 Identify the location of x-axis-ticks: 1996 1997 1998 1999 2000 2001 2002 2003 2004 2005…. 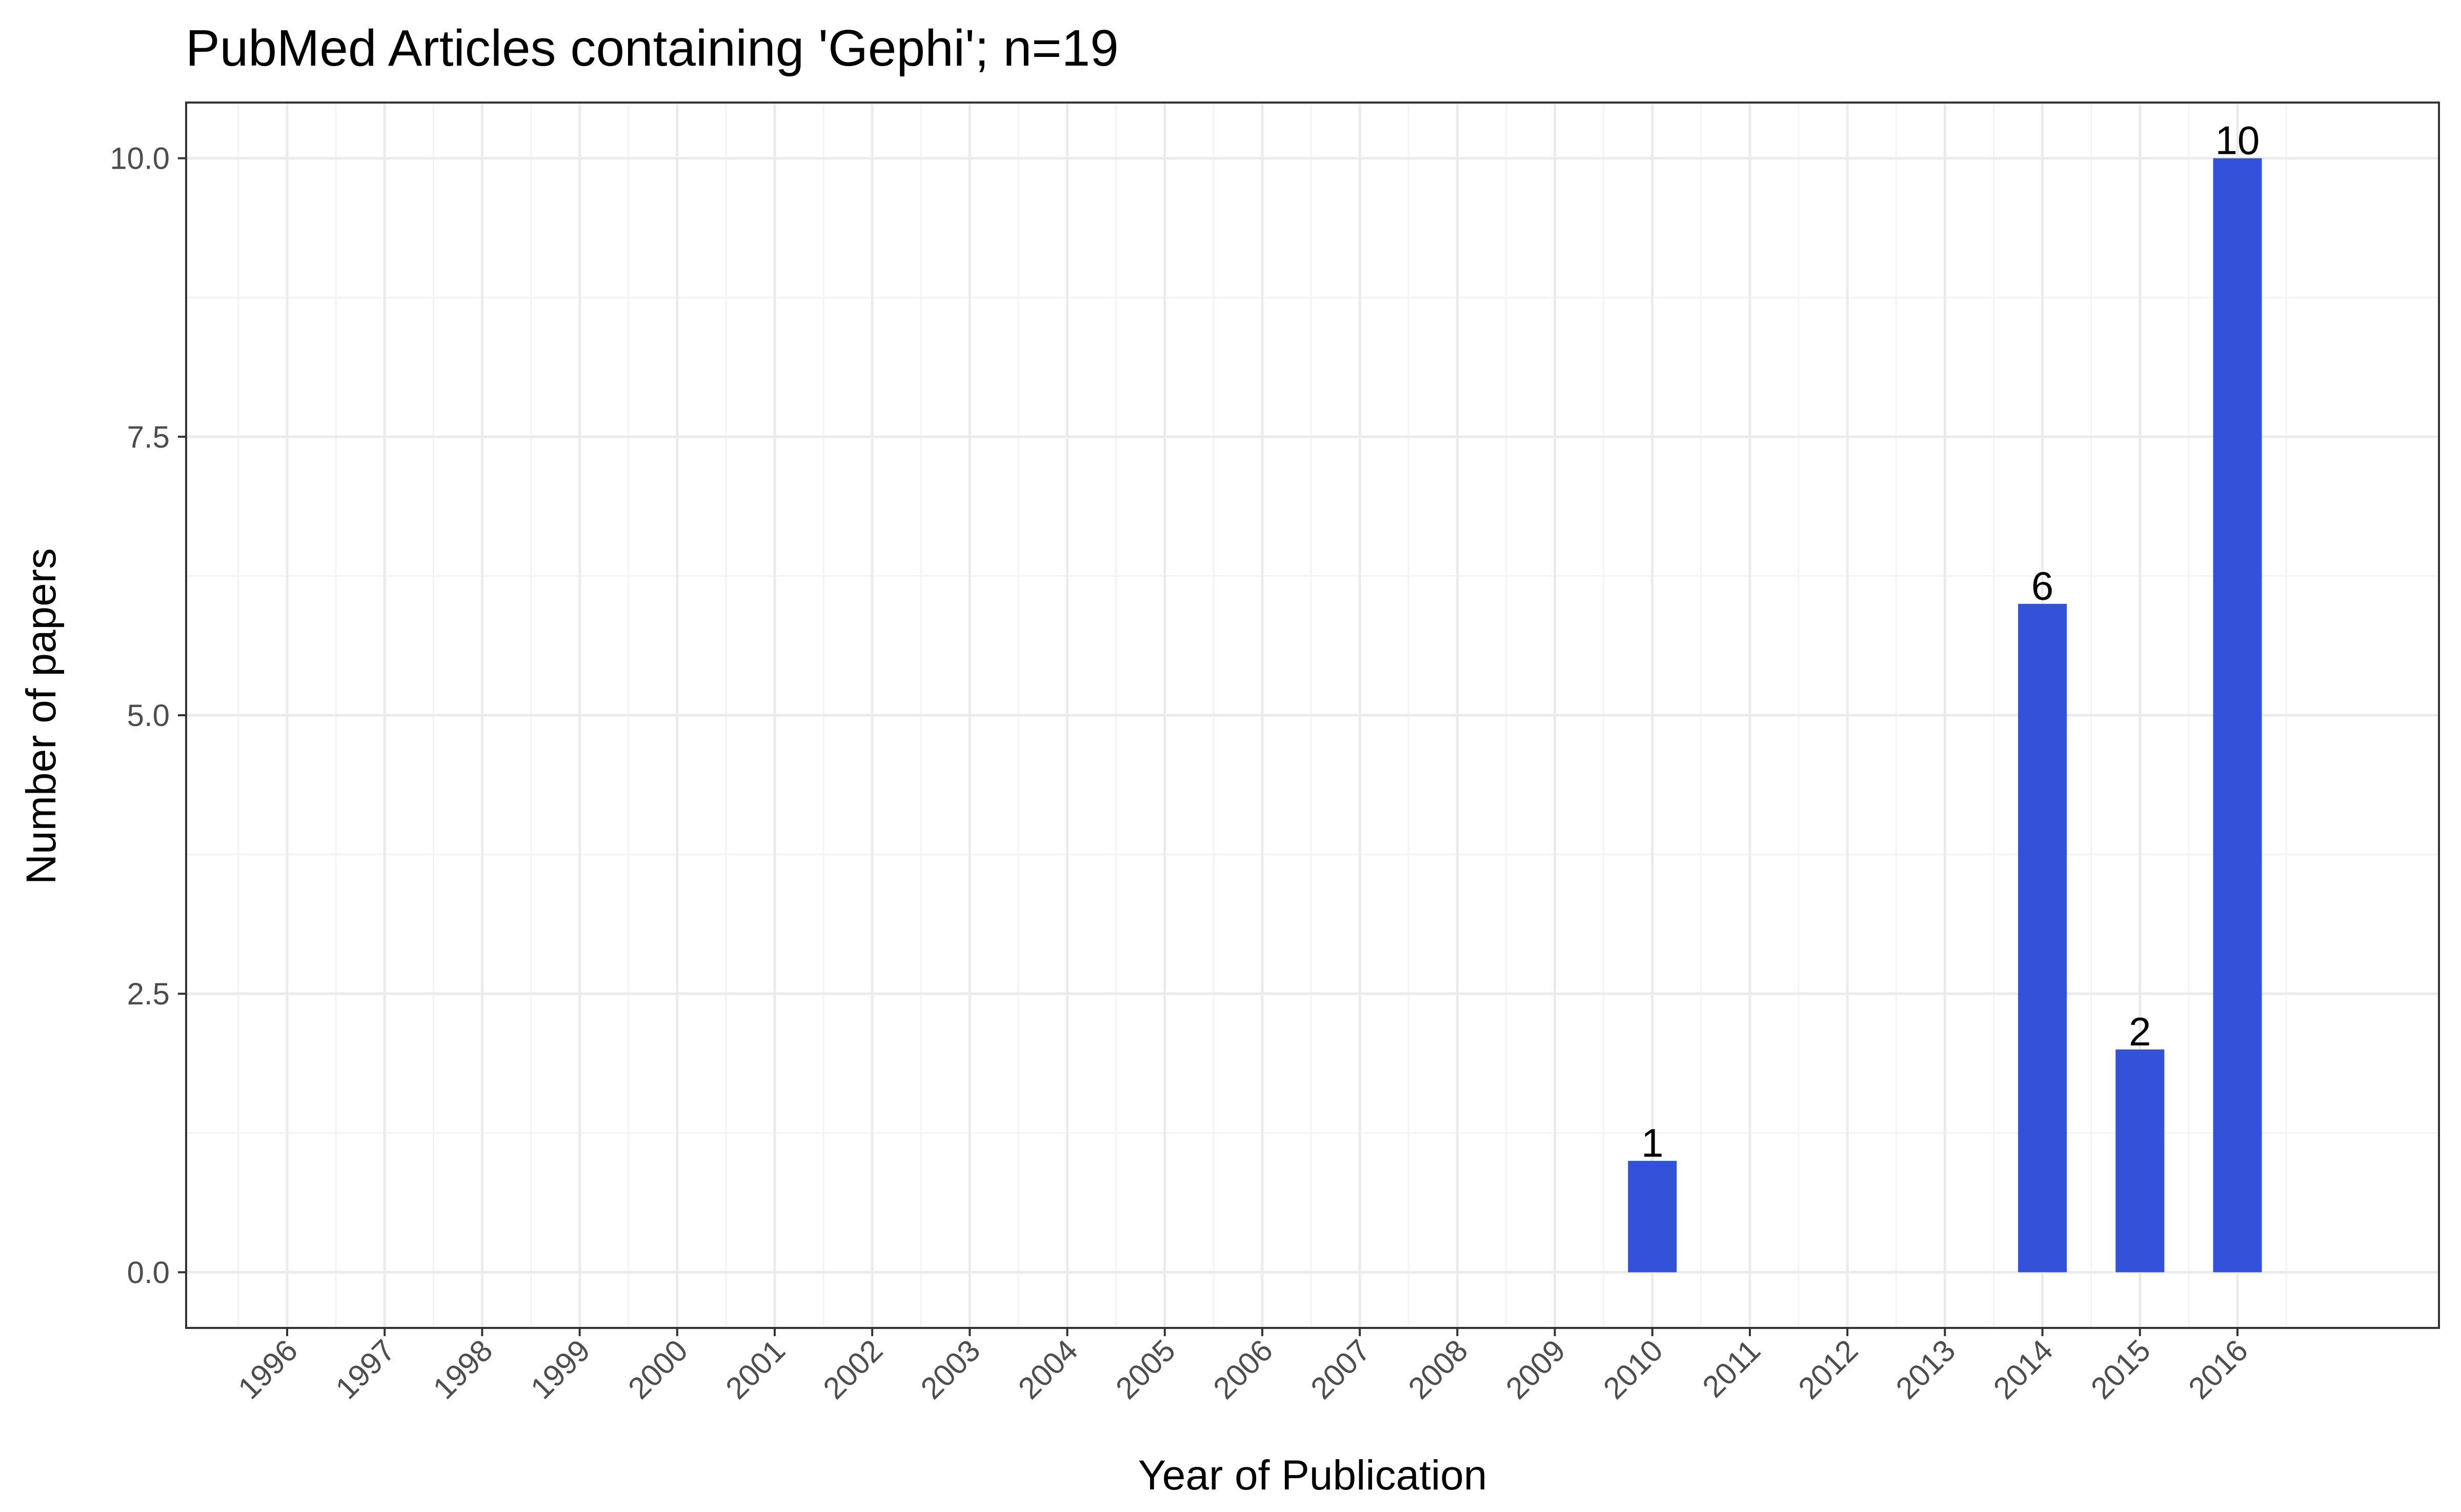
(1242, 1367).